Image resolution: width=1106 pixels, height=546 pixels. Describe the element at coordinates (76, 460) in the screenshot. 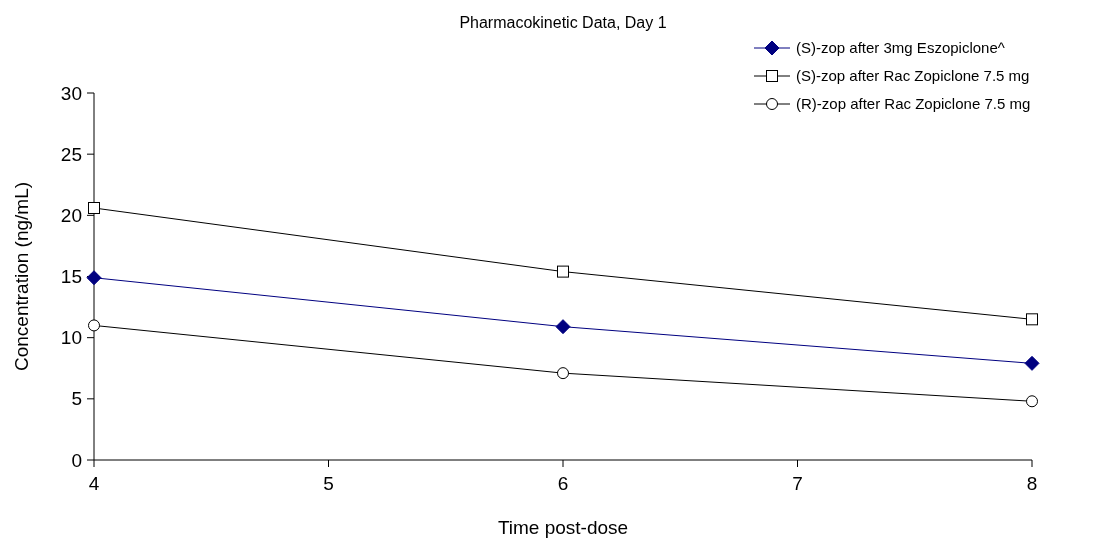

I see `y-tick-label: 0` at that location.